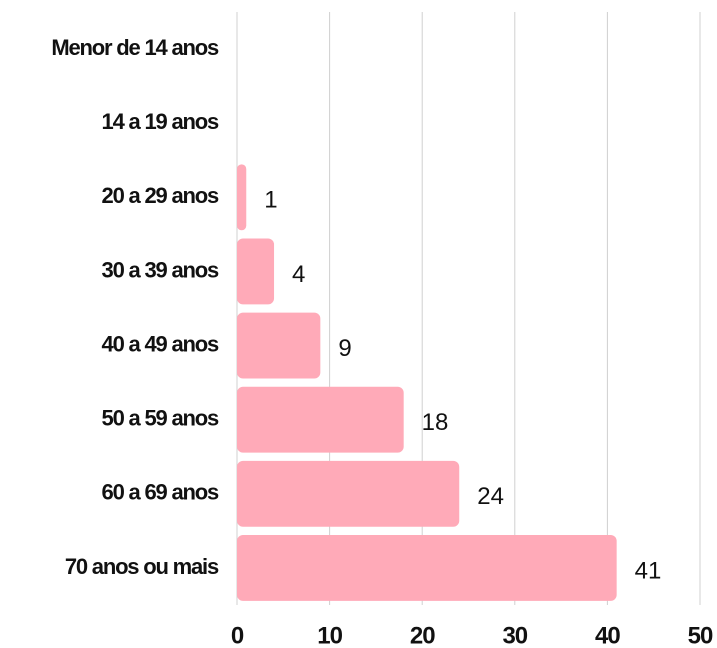  Describe the element at coordinates (160, 492) in the screenshot. I see `y-tick-label: 60 a 69 anos` at that location.